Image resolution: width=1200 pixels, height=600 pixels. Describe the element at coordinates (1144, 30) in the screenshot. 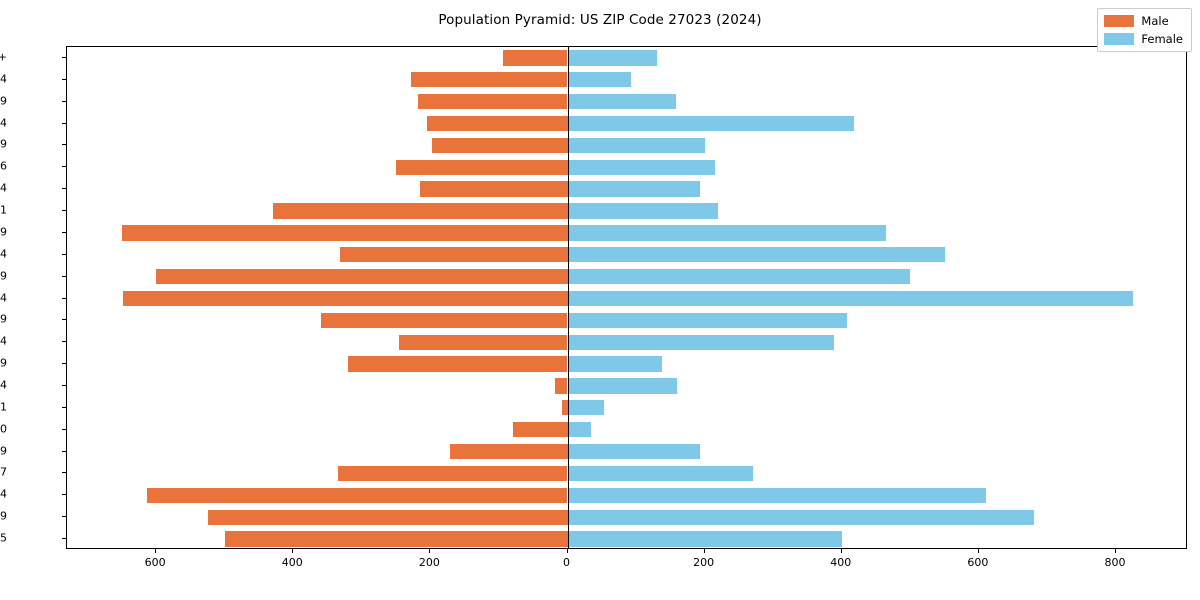

I see `chart-legend: Male Female` at that location.